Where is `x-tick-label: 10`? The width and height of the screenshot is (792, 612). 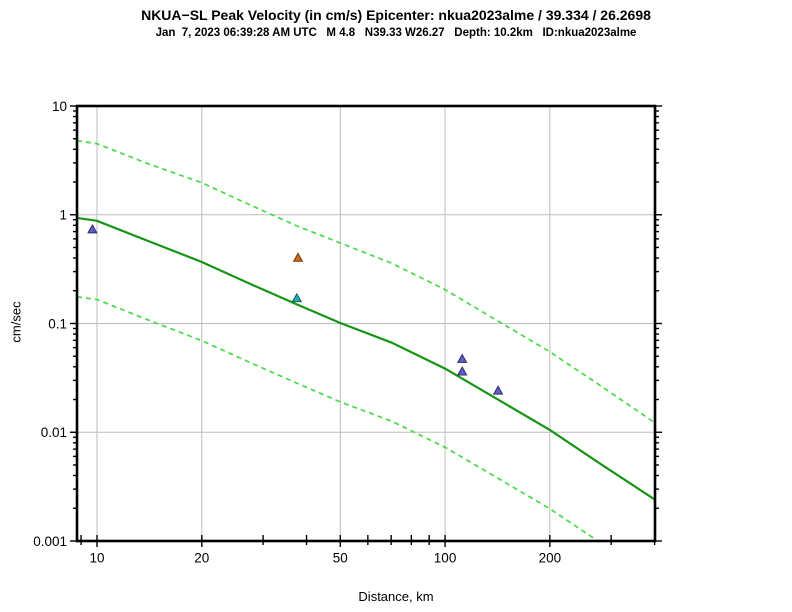 x-tick-label: 10 is located at coordinates (96, 558).